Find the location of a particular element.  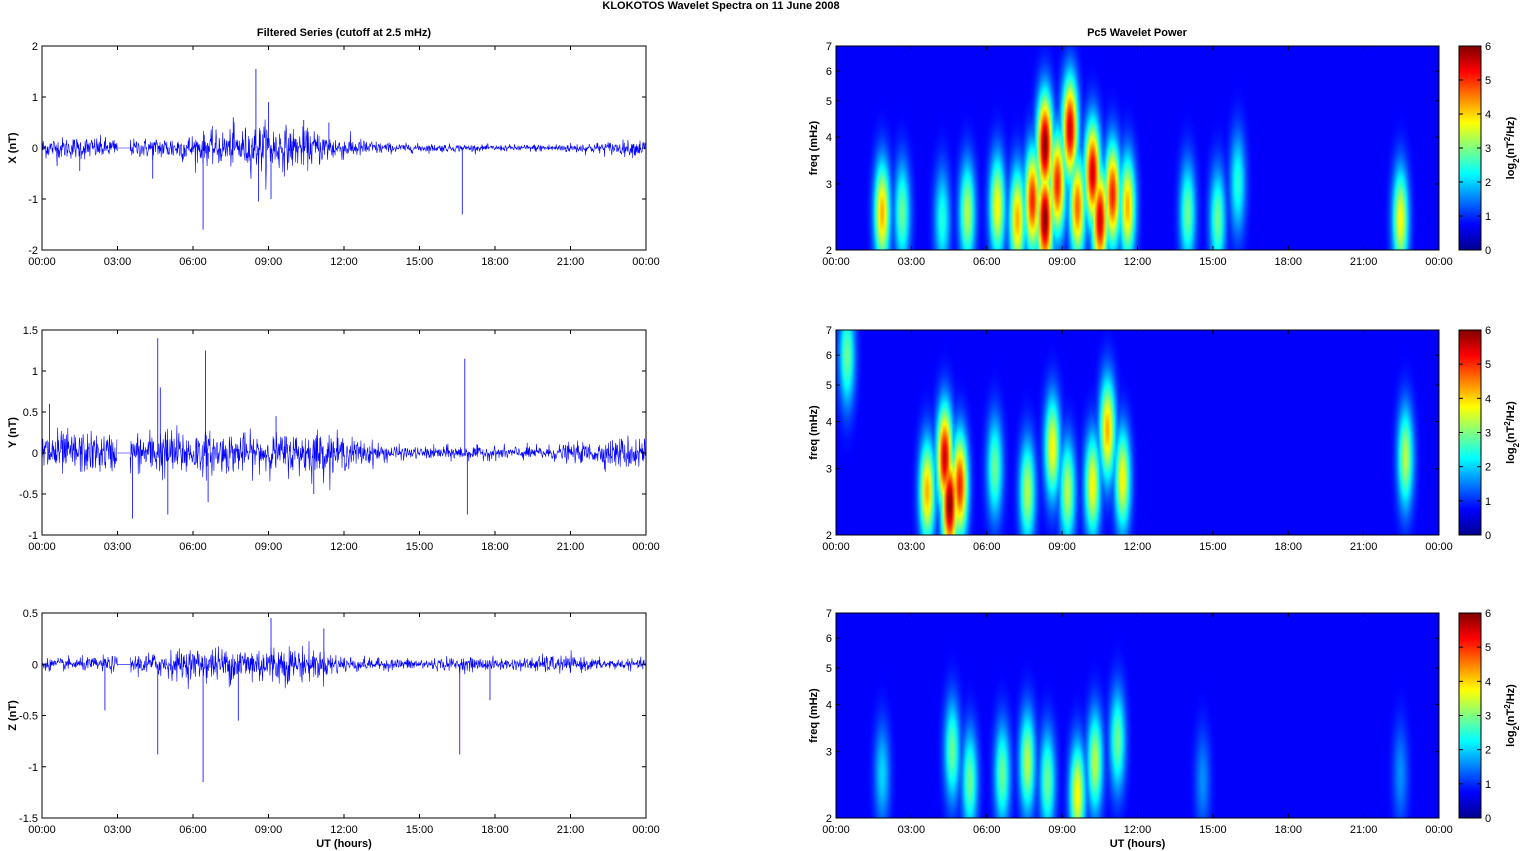

figure-title: KLOKOTOS Wavelet Spectra on 11 June 2008 is located at coordinates (720, 6).